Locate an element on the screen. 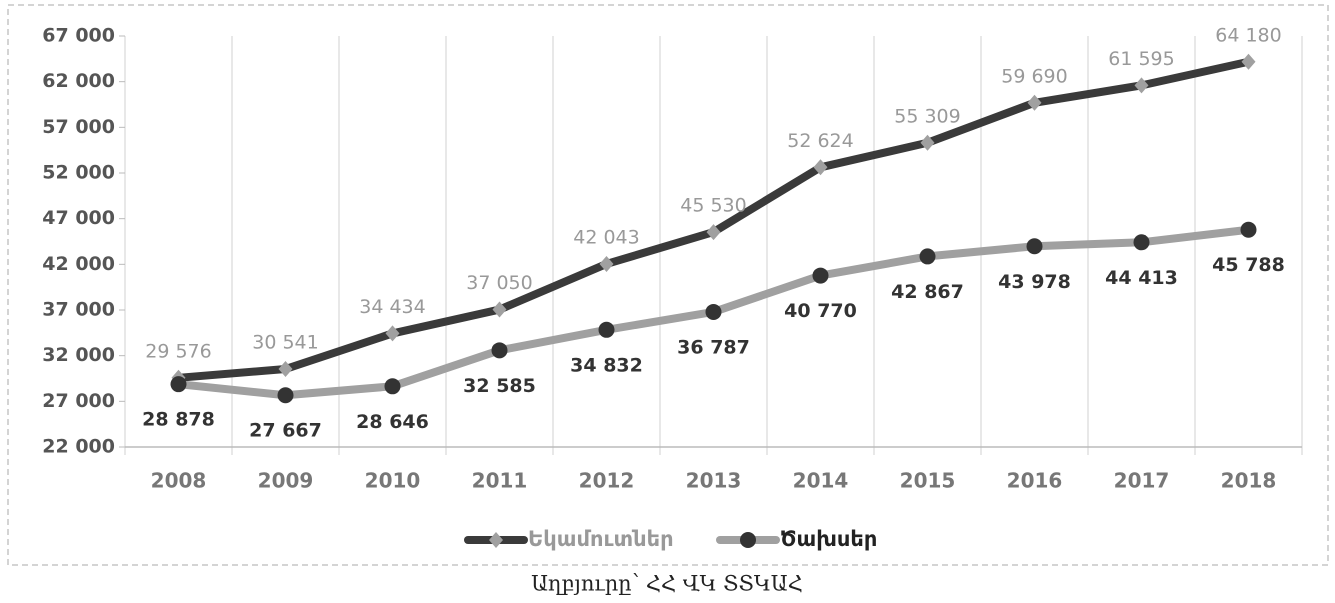  y-tick-label: 27 000 is located at coordinates (78, 401).